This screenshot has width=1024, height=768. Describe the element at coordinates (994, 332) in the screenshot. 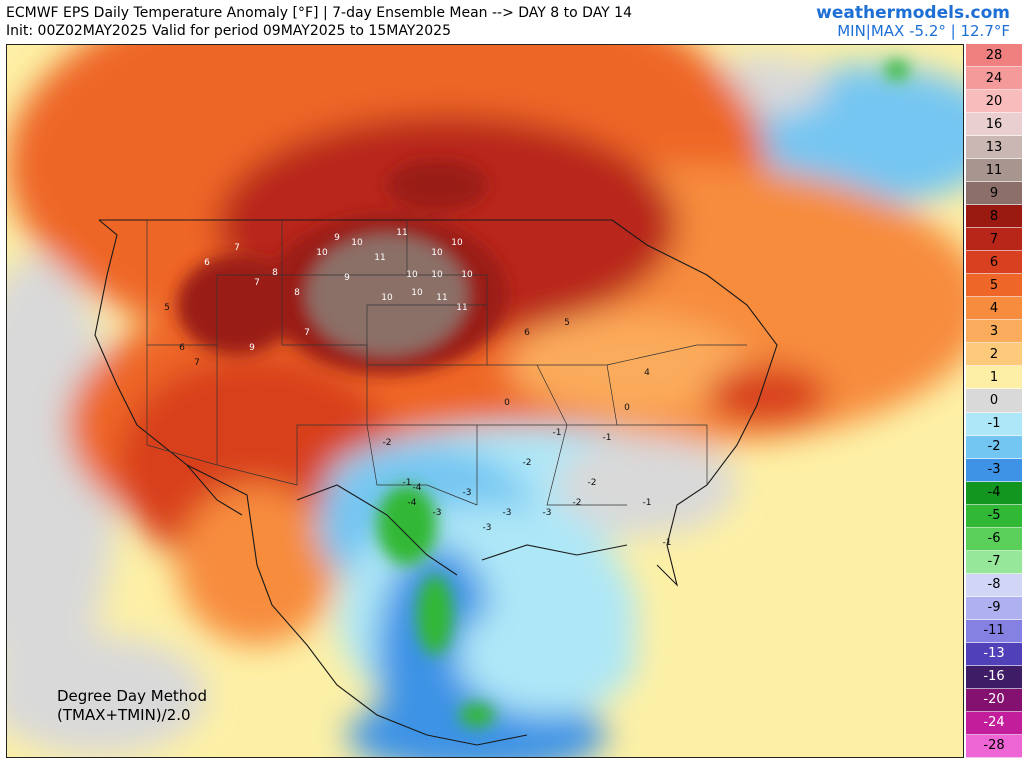

I see `legend-cell: 3` at that location.